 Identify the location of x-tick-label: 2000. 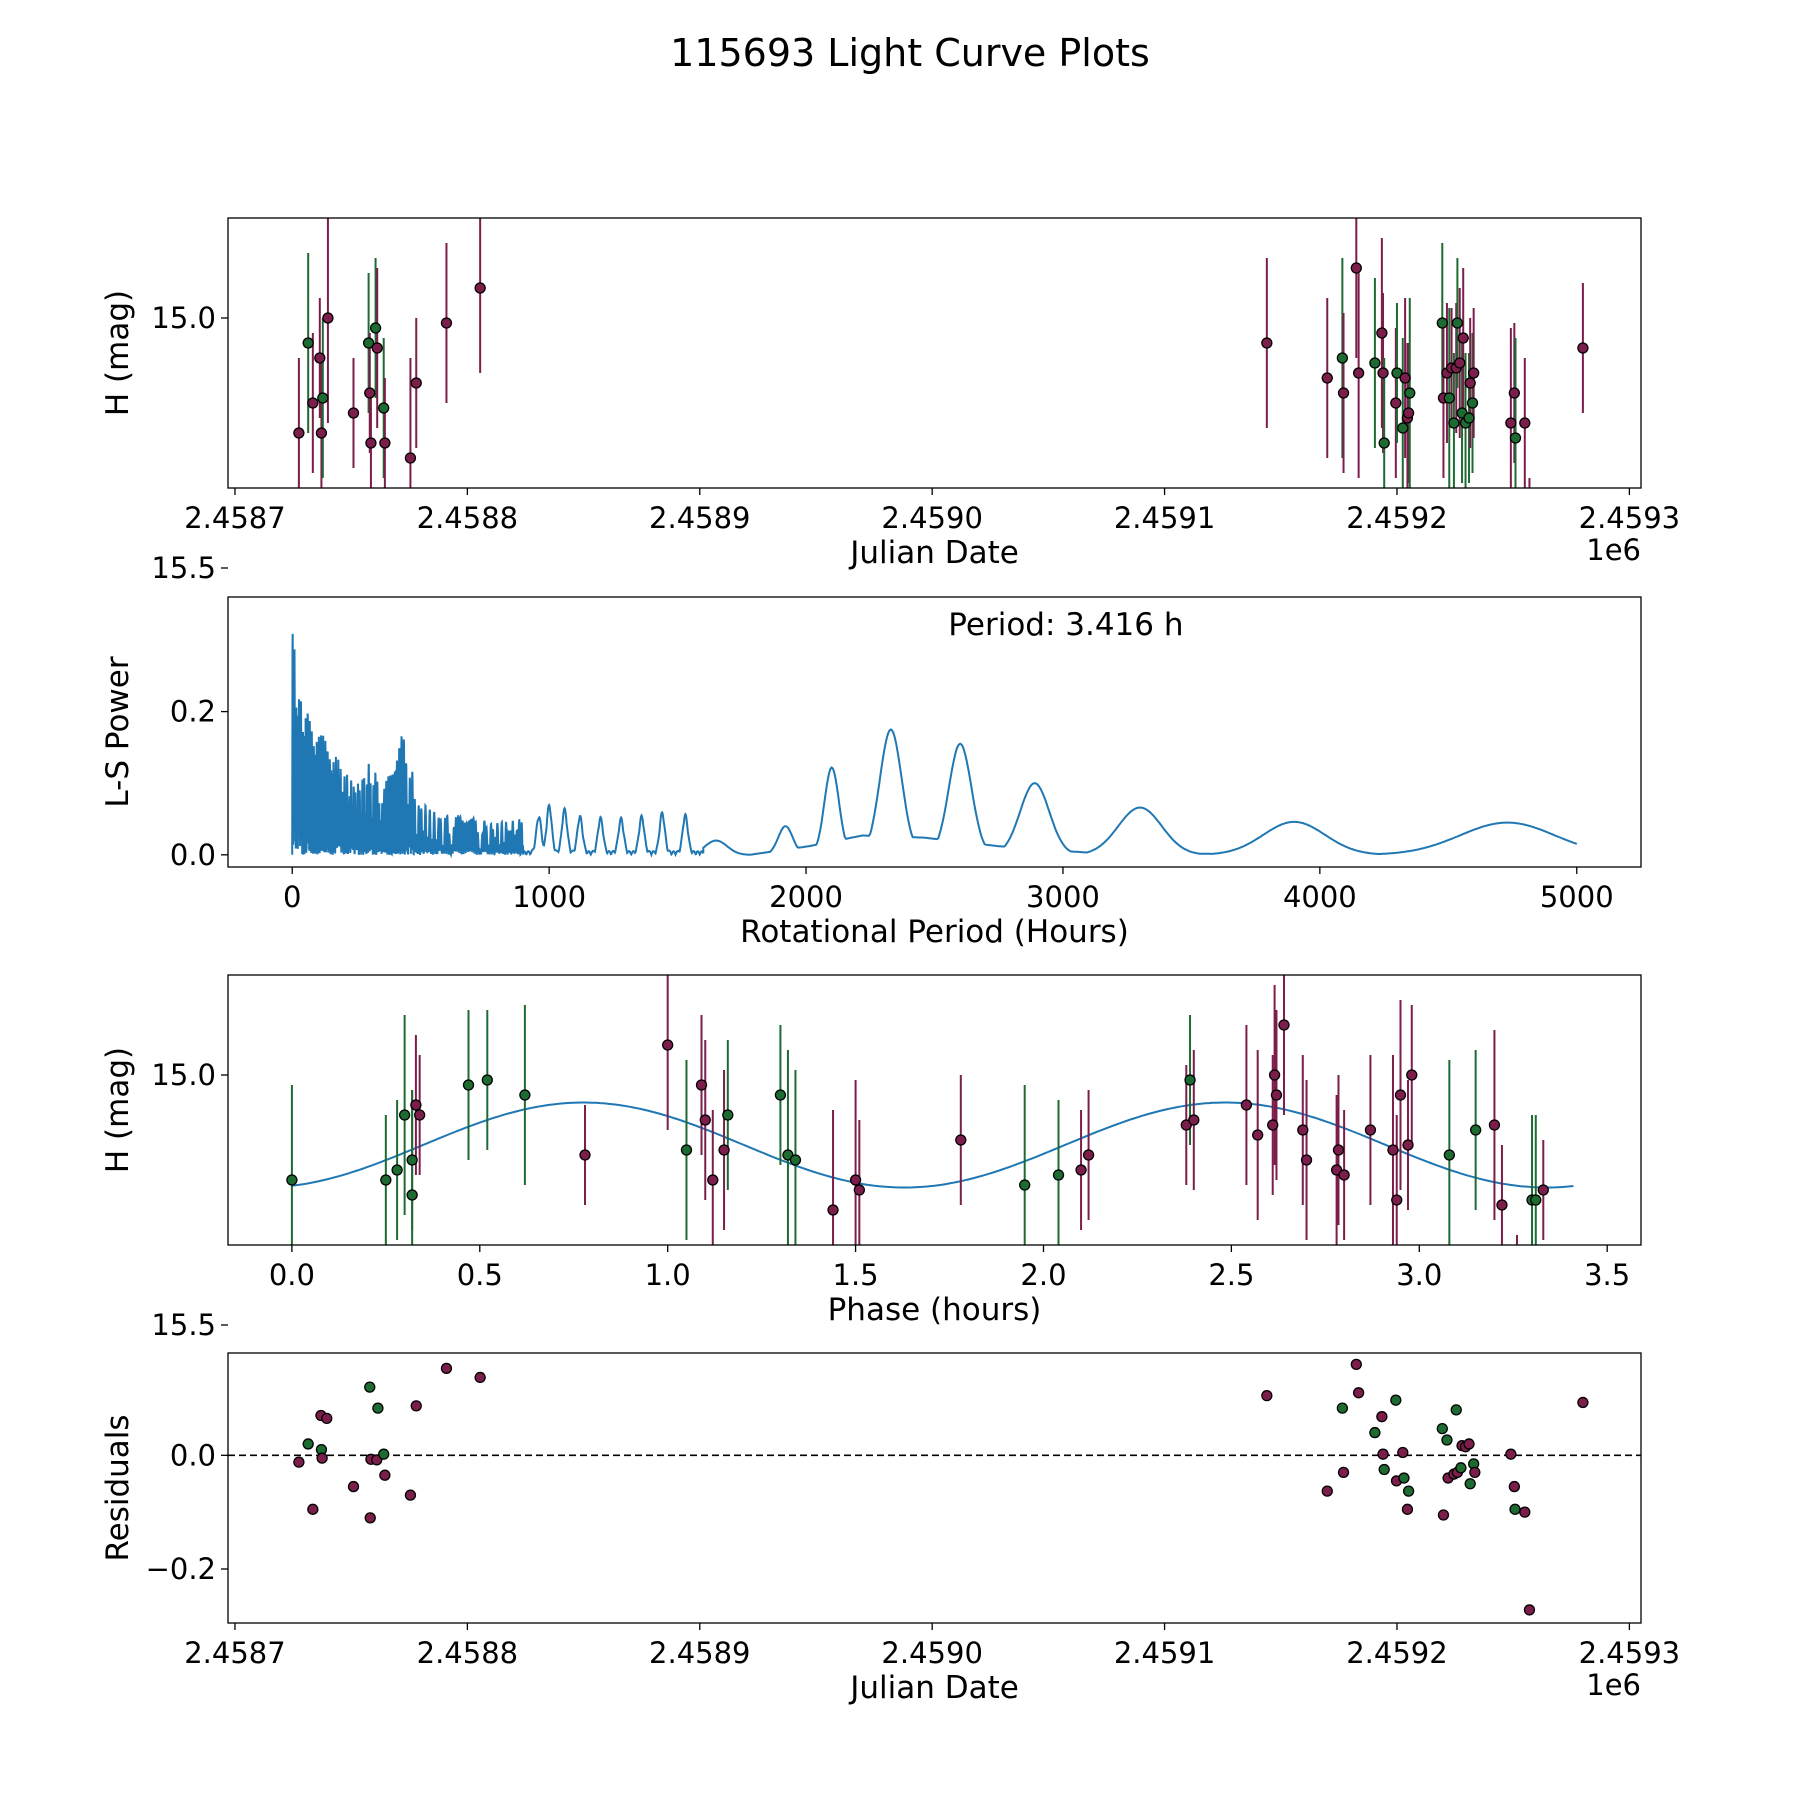
(806, 897).